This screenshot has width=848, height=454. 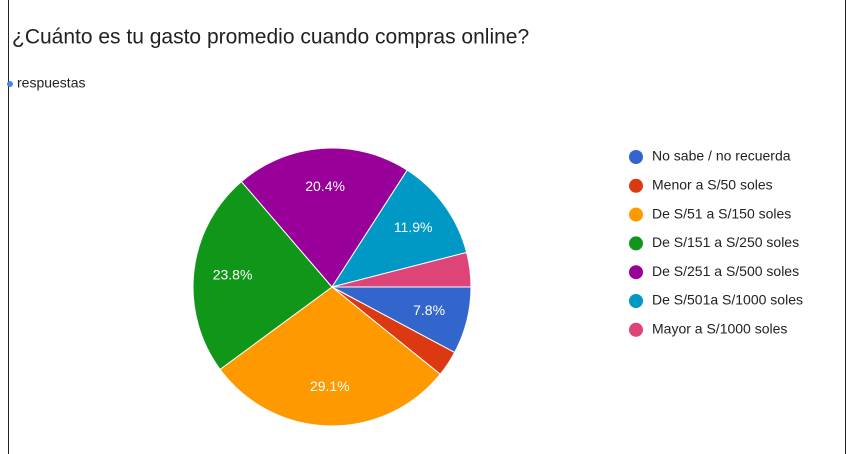 What do you see at coordinates (51, 83) in the screenshot?
I see `subtitle: respuestas` at bounding box center [51, 83].